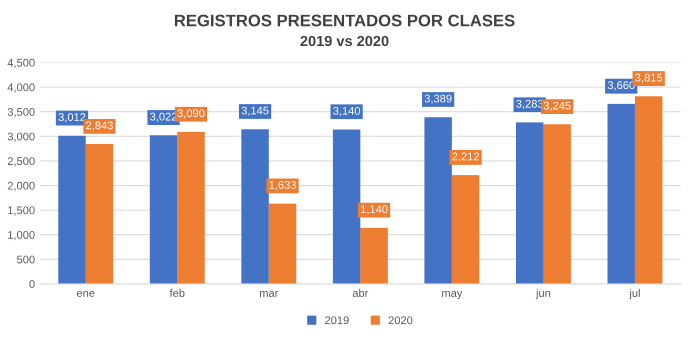 This screenshot has height=338, width=689. Describe the element at coordinates (32, 284) in the screenshot. I see `y-tick-label: 0` at that location.